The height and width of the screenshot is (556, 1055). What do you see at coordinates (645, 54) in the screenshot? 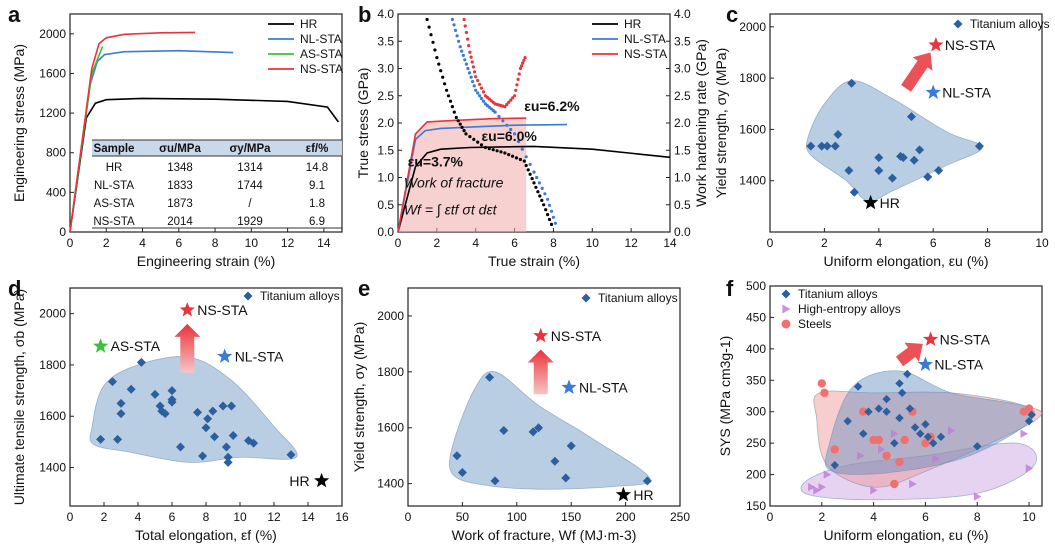
I see `legend-label: NS-STA` at bounding box center [645, 54].